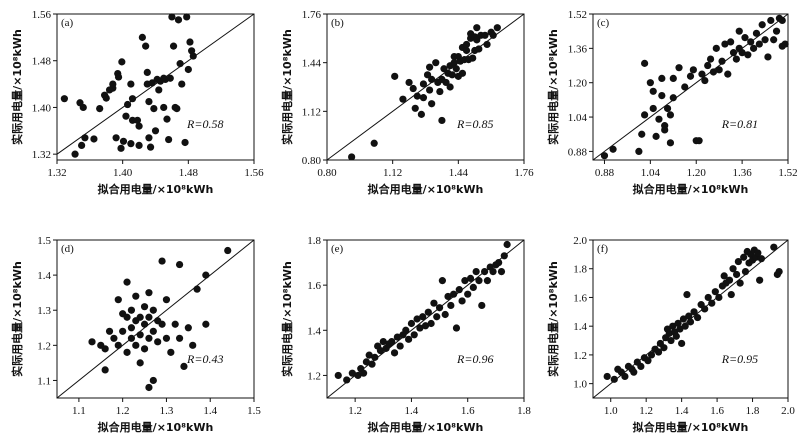  What do you see at coordinates (605, 173) in the screenshot?
I see `x-tick-label: 0.88` at bounding box center [605, 173].